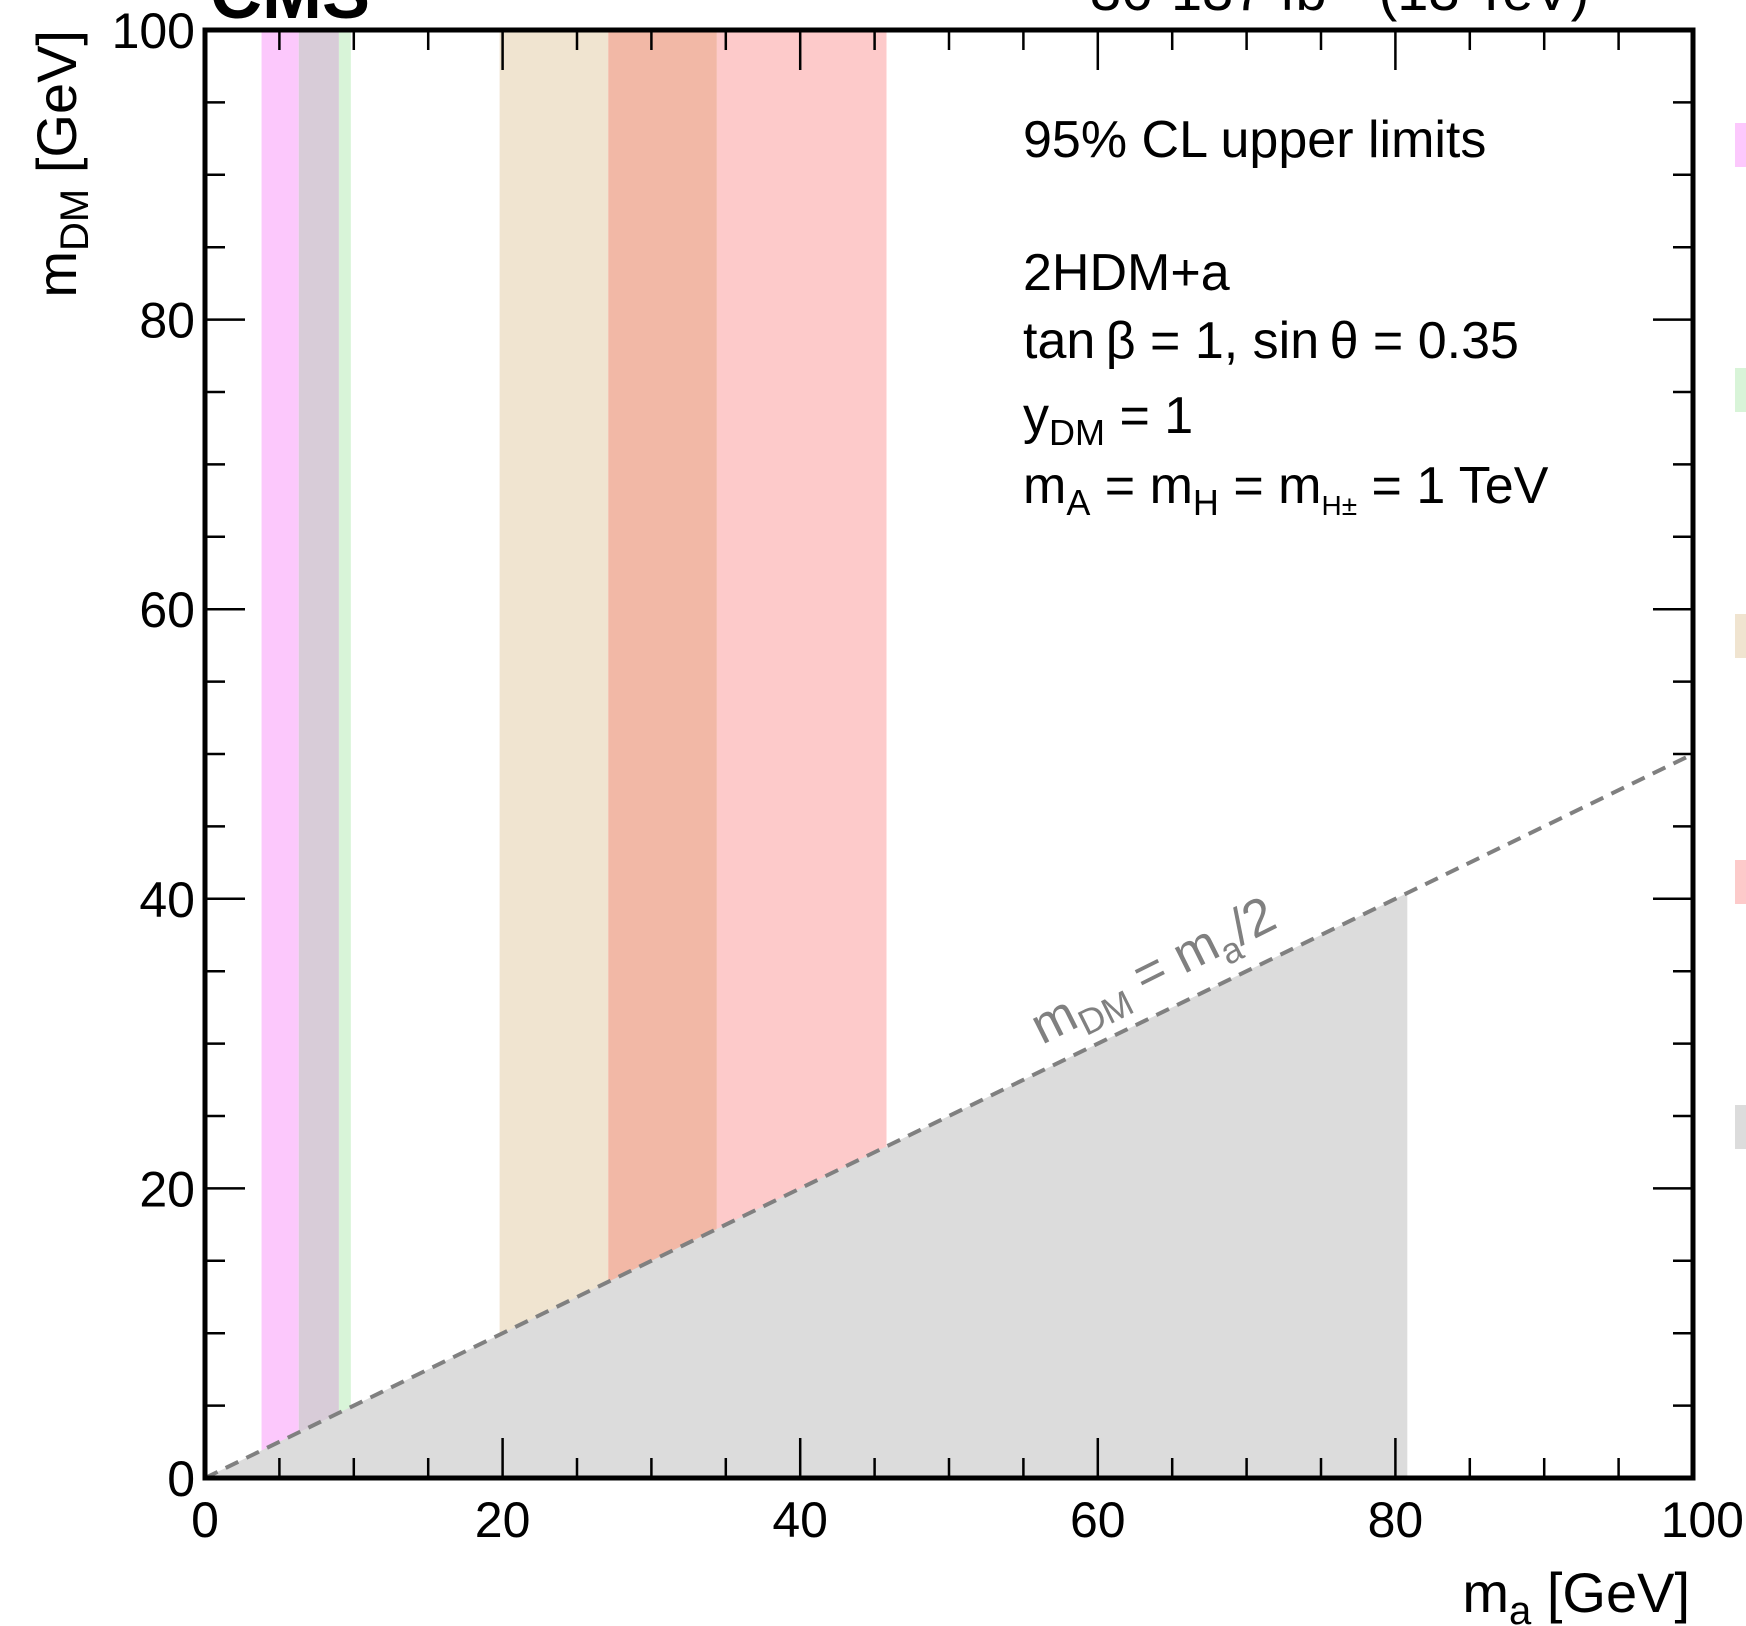  What do you see at coordinates (61, 164) in the screenshot?
I see `y-axis-title: mDM [GeV]` at bounding box center [61, 164].